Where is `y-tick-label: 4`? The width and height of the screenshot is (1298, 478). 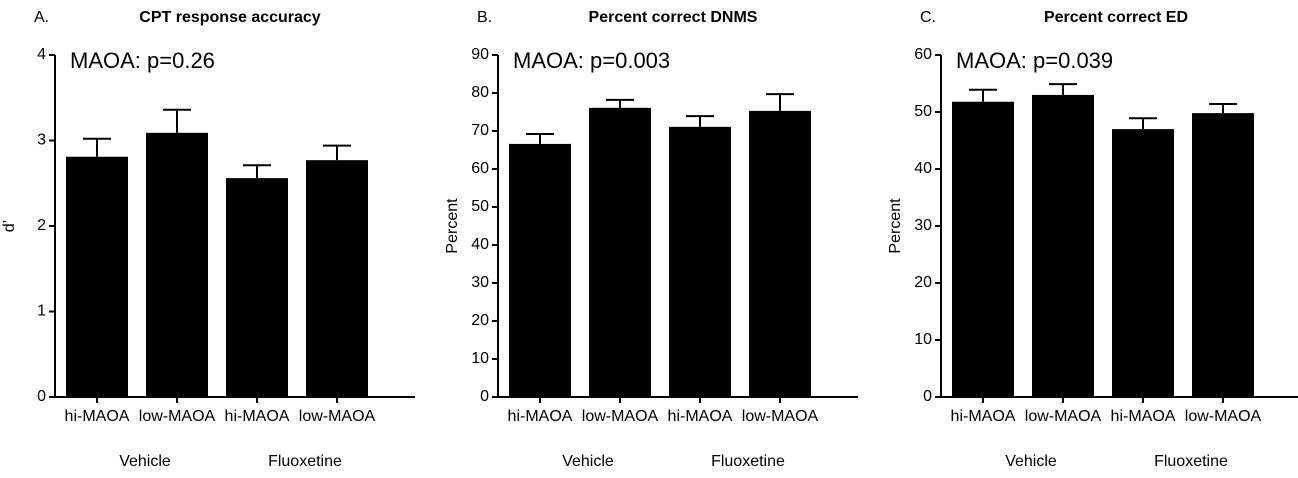
y-tick-label: 4 is located at coordinates (41, 54).